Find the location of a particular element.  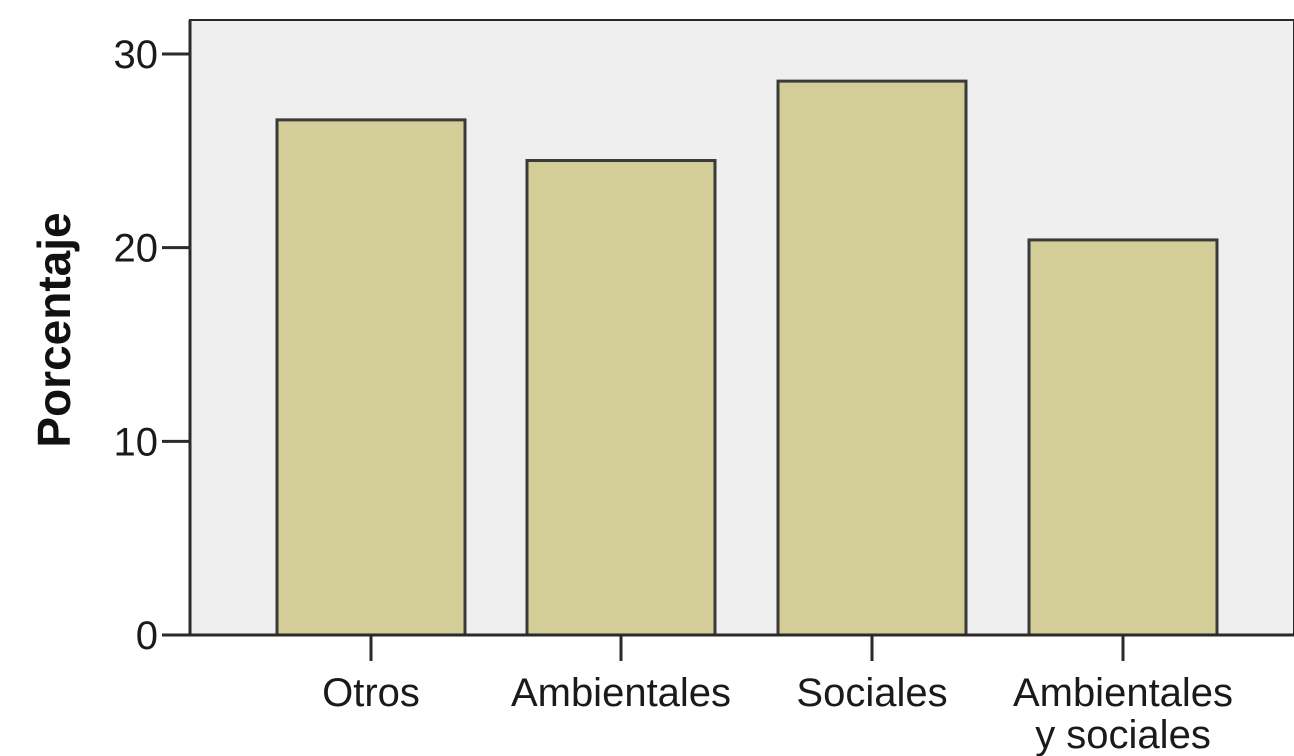

y-tick-label: 10 is located at coordinates (136, 442).